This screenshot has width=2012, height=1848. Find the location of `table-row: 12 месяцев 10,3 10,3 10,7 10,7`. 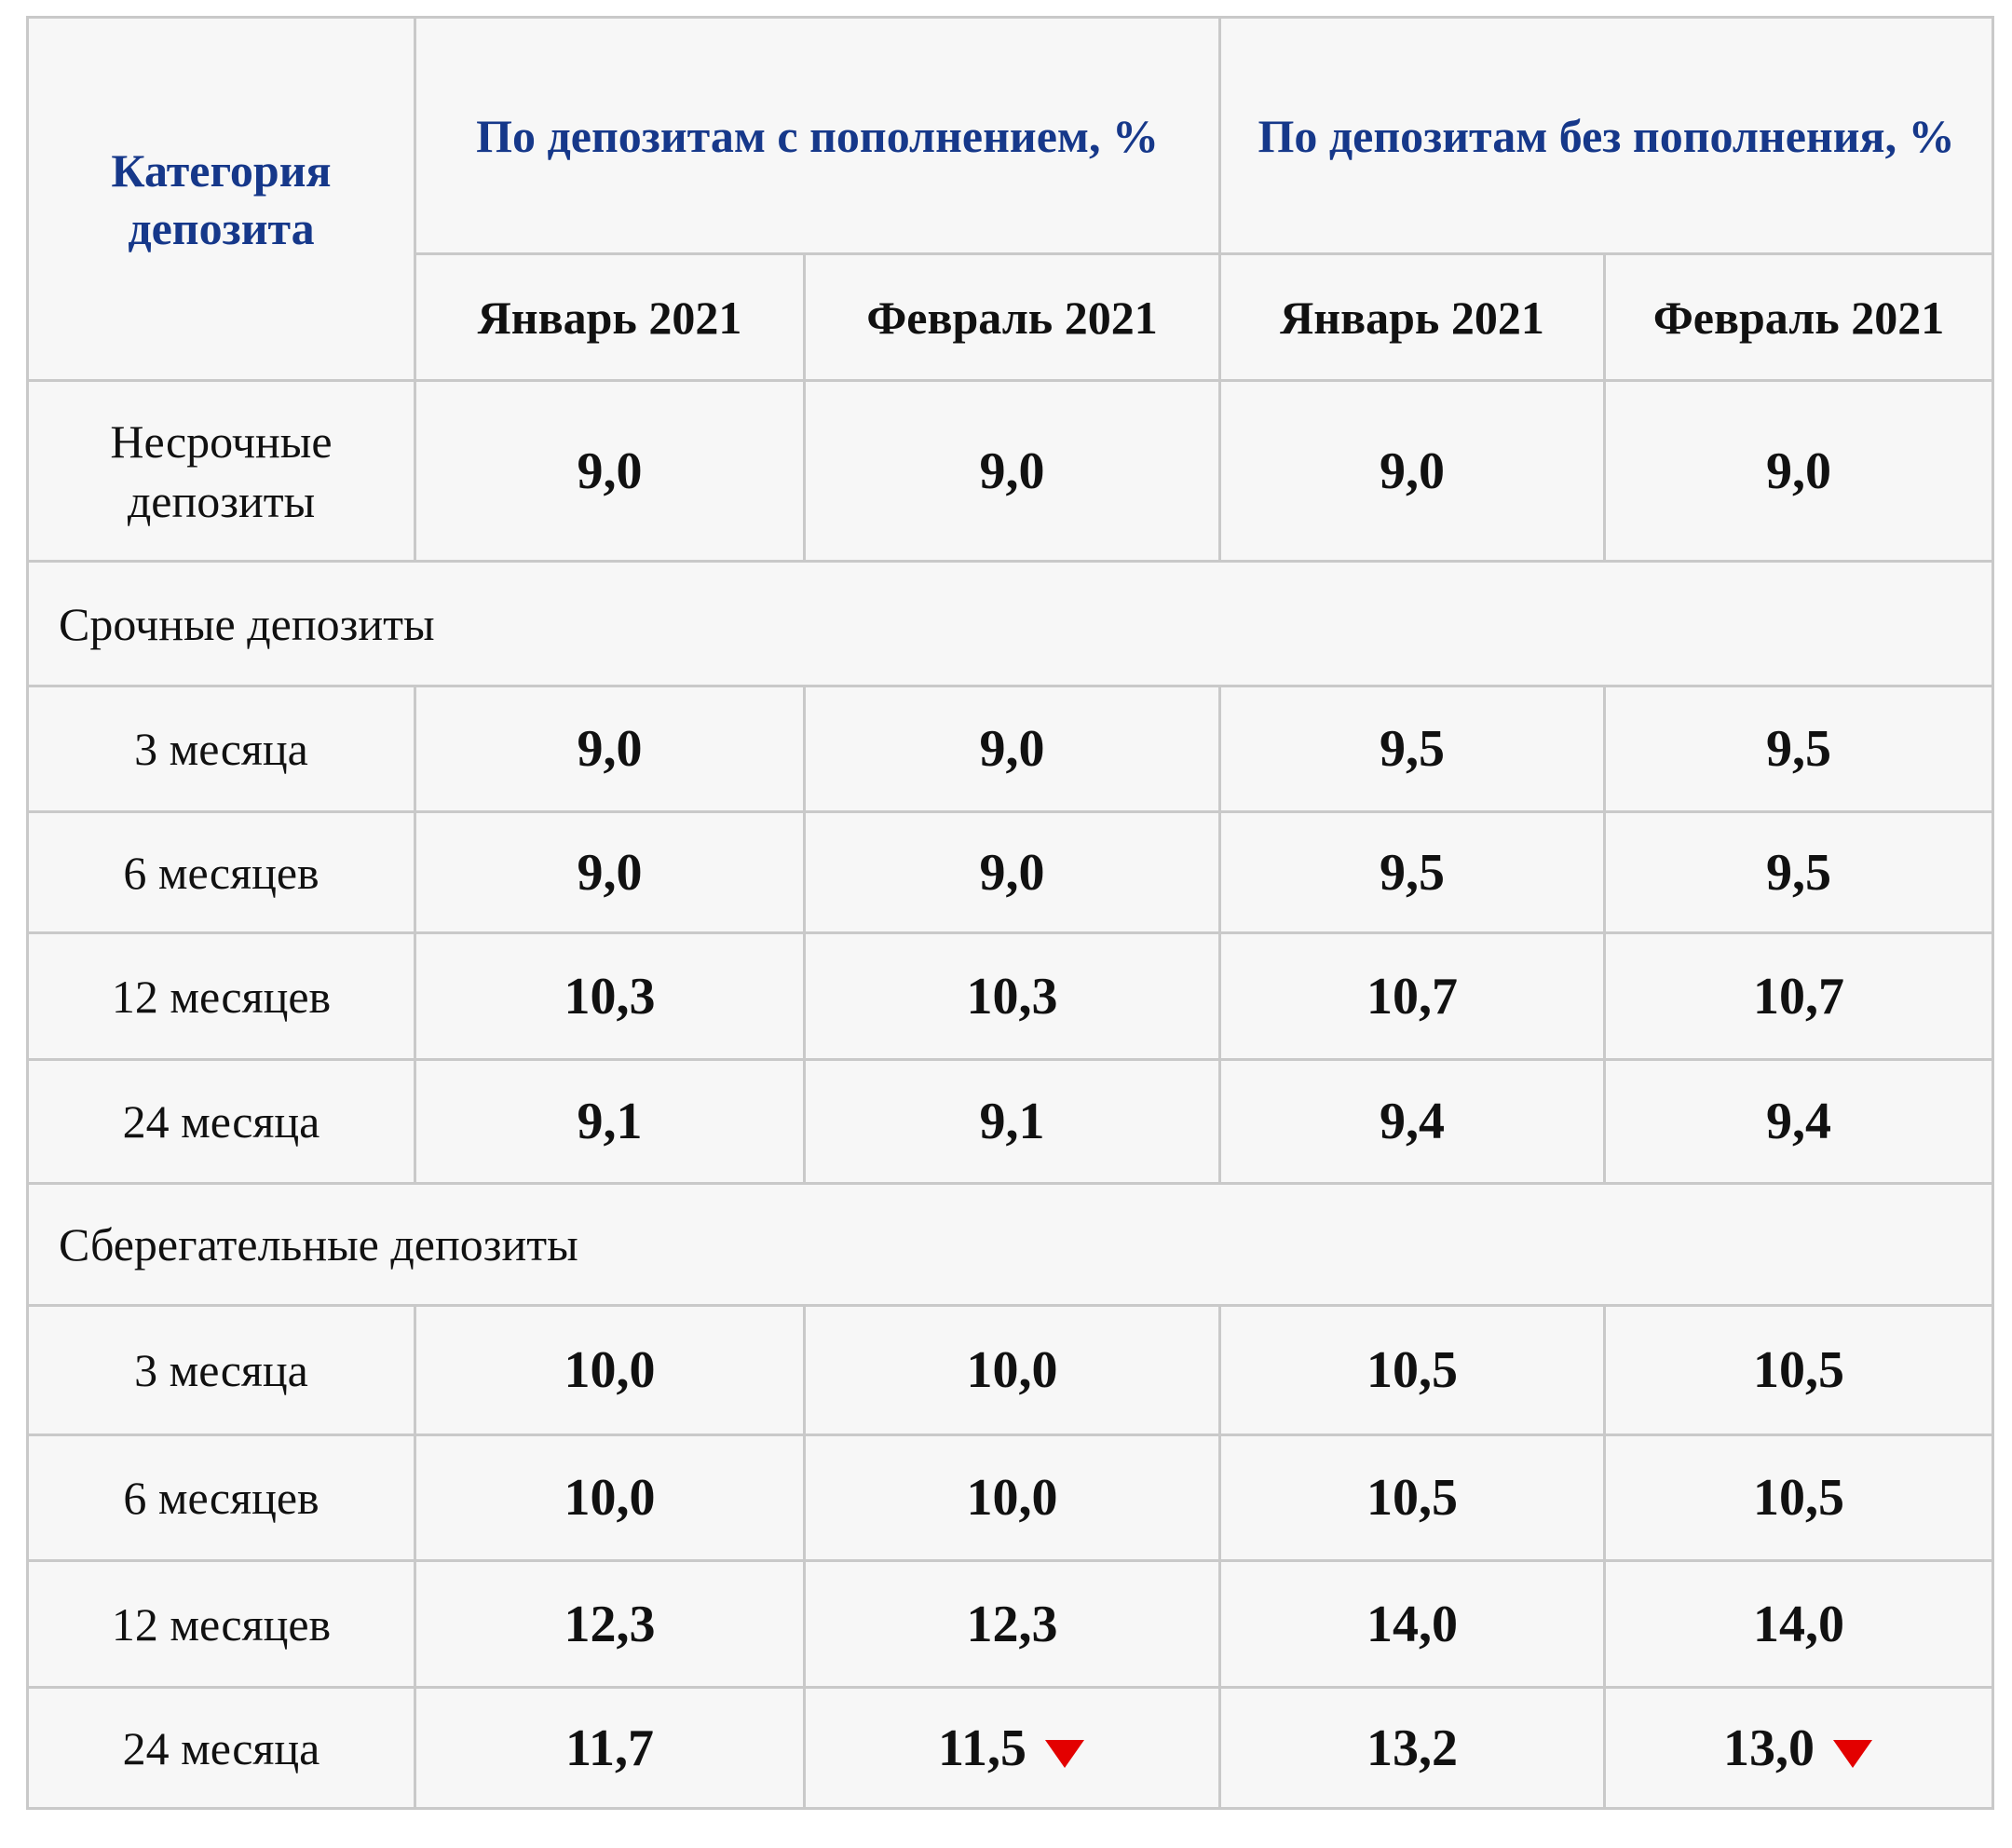

table-row: 12 месяцев 10,3 10,3 10,7 10,7 is located at coordinates (1010, 996).